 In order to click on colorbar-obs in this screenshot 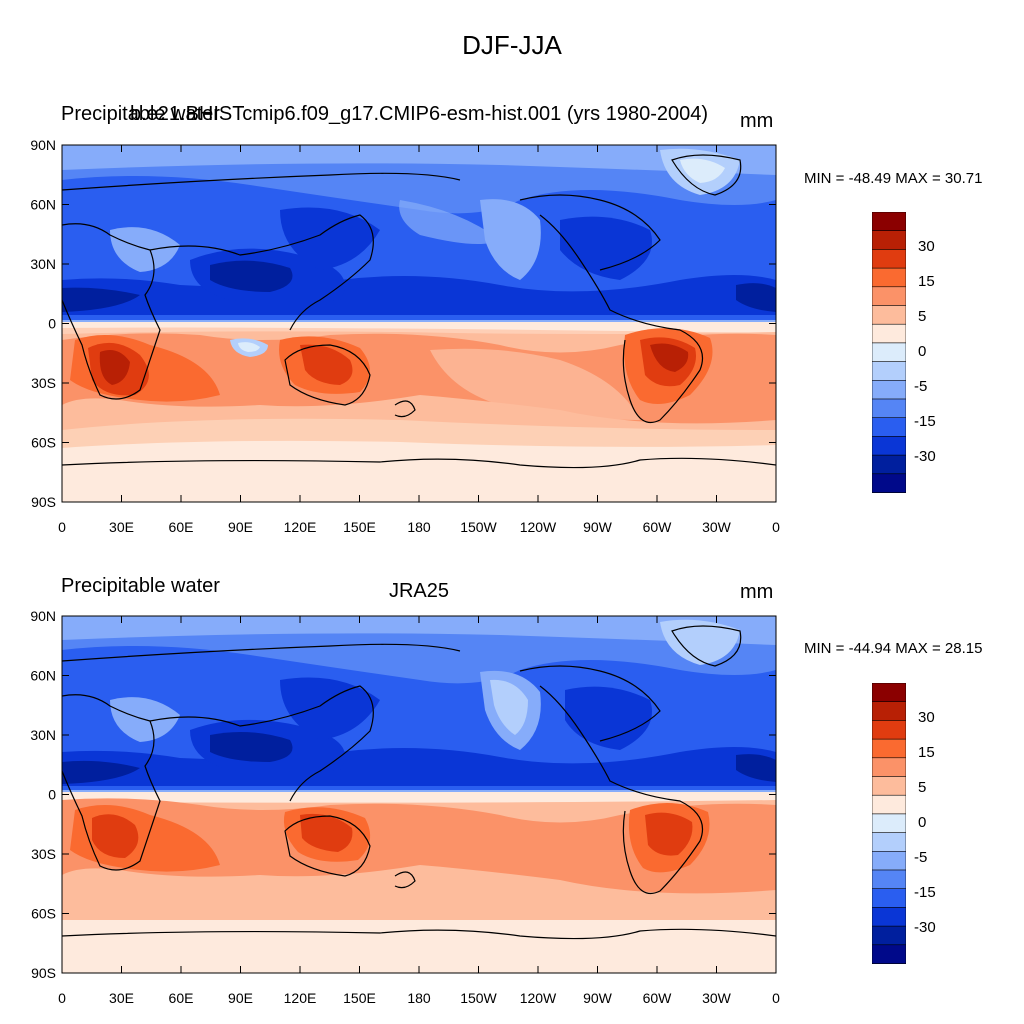, I will do `click(889, 823)`.